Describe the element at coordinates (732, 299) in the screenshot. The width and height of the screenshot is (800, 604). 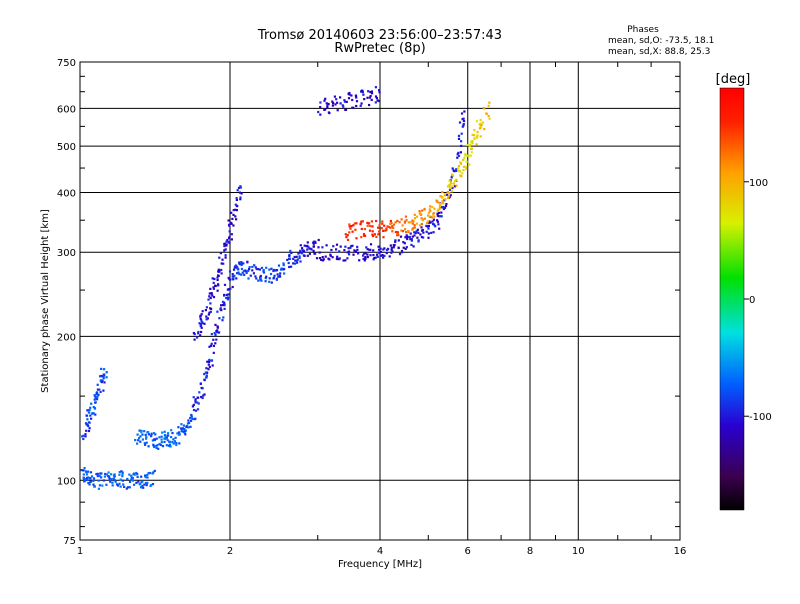
I see `colorbar` at that location.